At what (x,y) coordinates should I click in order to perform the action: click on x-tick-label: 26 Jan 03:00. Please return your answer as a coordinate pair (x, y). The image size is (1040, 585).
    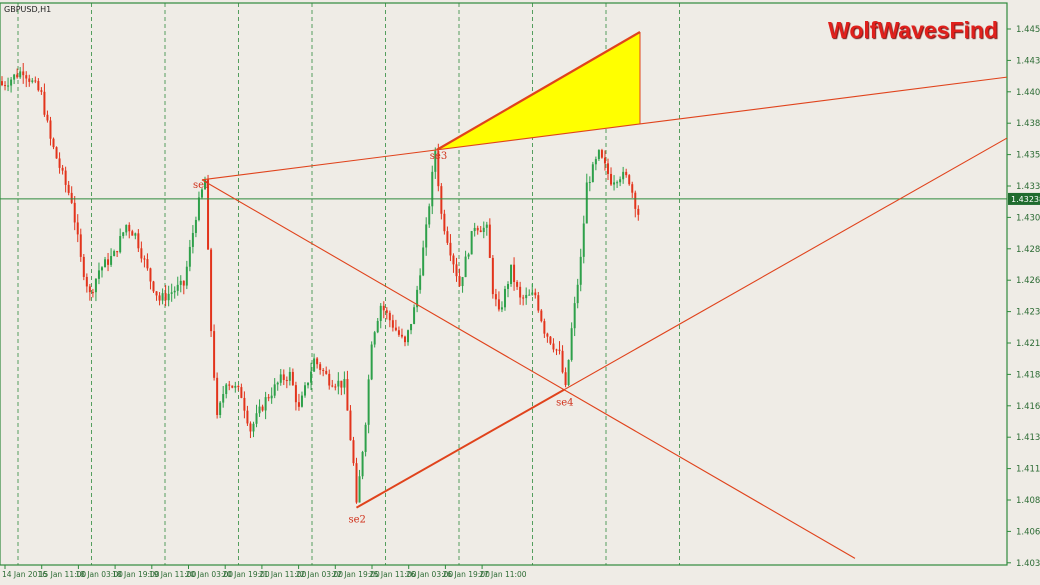
    Looking at the image, I should click on (430, 574).